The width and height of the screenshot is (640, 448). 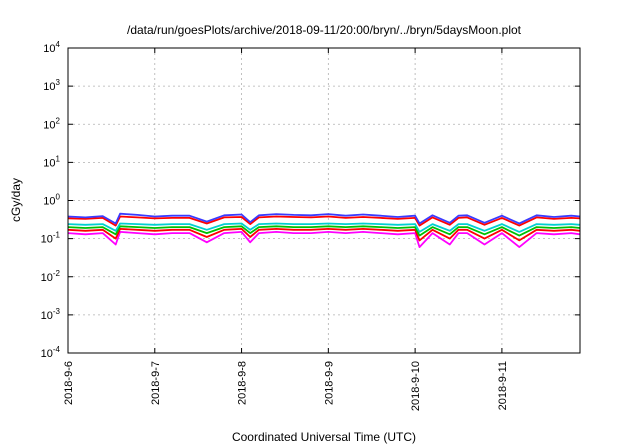 I want to click on x-tick-label: 2018-9-7, so click(x=156, y=383).